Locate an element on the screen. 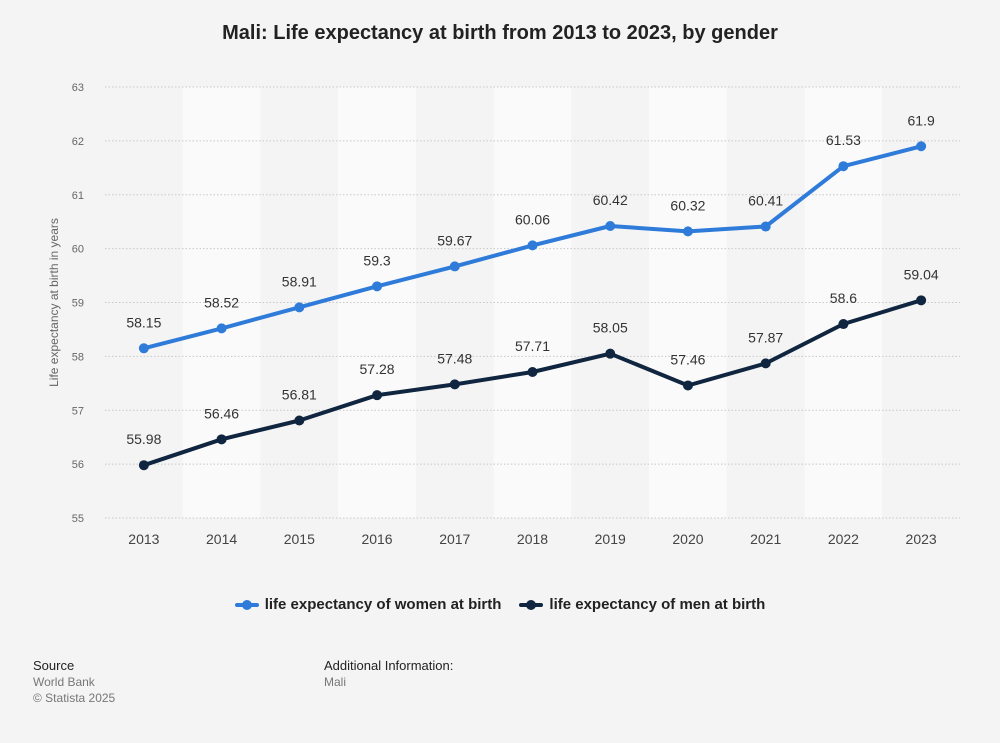  legend-item-men: life expectancy of men at birth is located at coordinates (642, 604).